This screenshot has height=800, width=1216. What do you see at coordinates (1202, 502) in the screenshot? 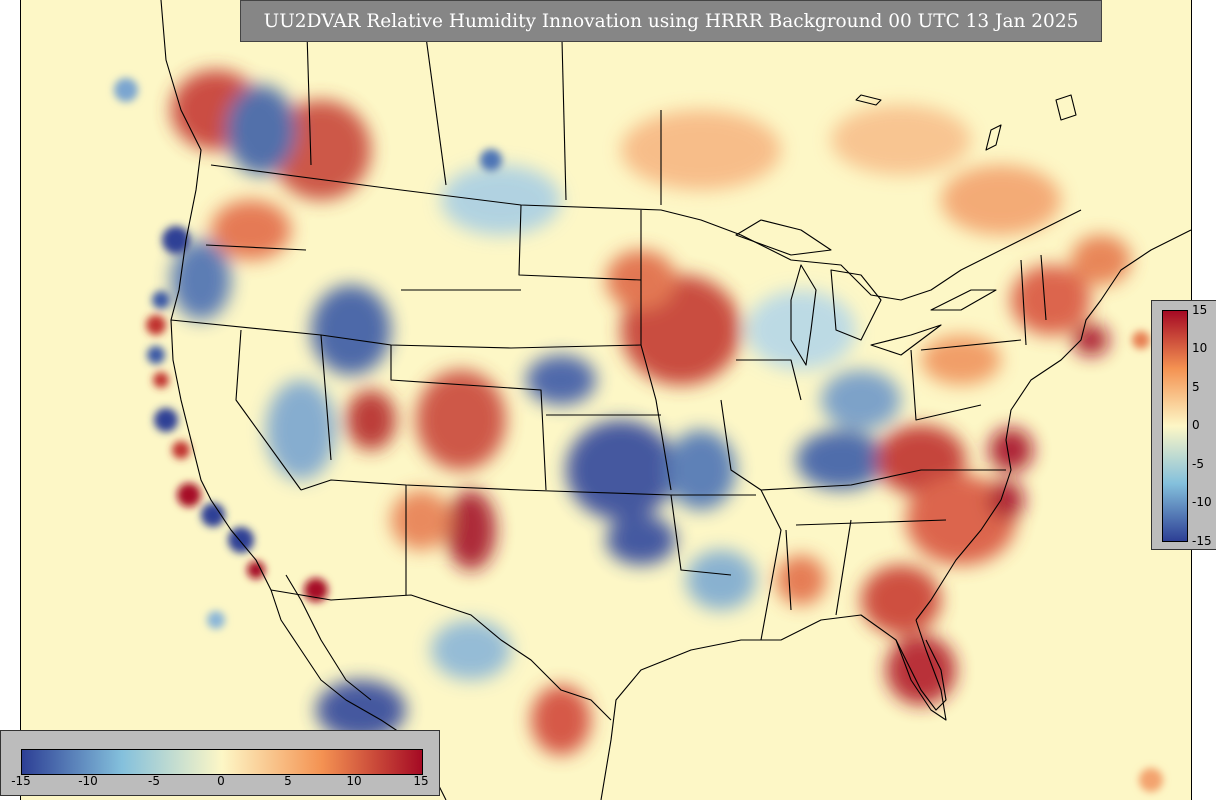
I see `colorbar-v-tick: -10` at bounding box center [1202, 502].